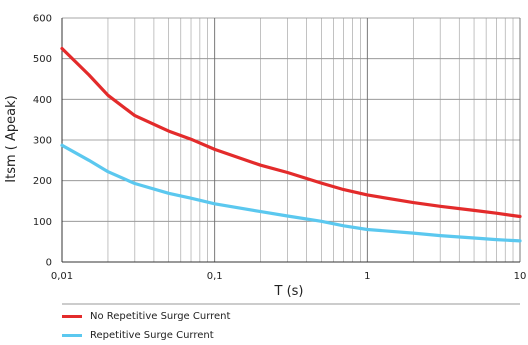 Image resolution: width=528 pixels, height=345 pixels. I want to click on y-tick-label: 600, so click(42, 19).